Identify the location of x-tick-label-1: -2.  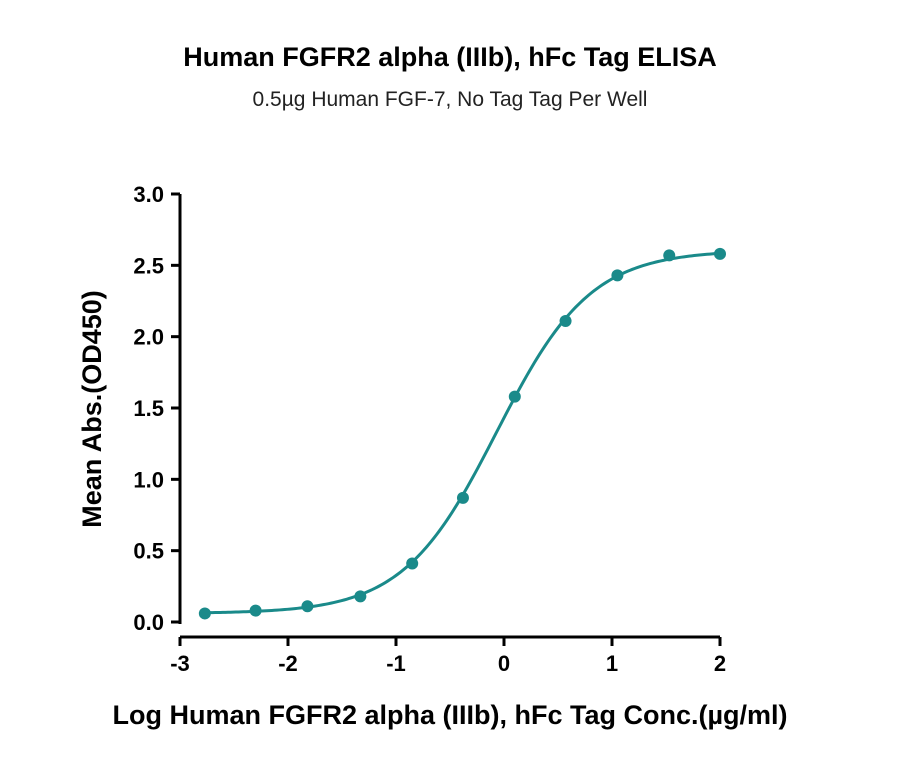
(288, 663).